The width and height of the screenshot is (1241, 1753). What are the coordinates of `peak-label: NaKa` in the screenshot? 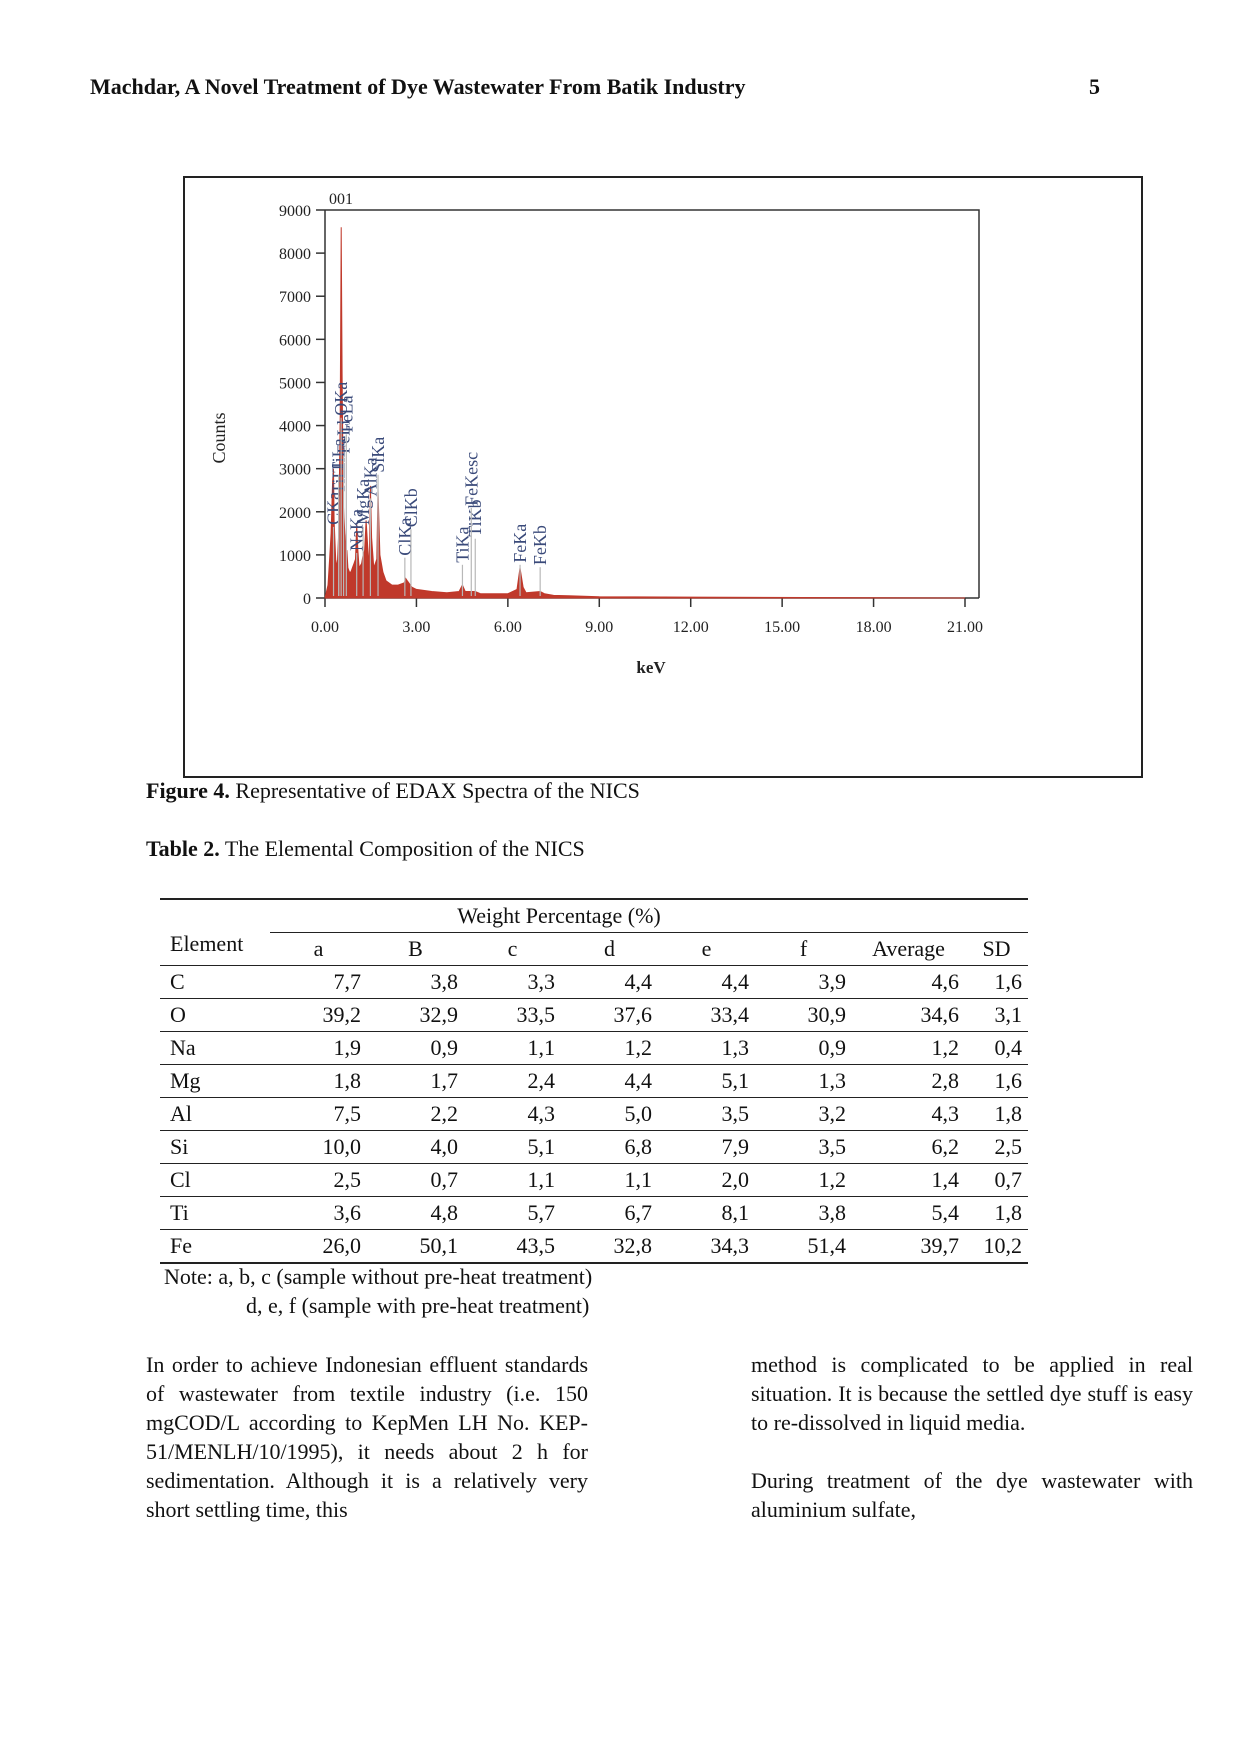 It's located at (357, 530).